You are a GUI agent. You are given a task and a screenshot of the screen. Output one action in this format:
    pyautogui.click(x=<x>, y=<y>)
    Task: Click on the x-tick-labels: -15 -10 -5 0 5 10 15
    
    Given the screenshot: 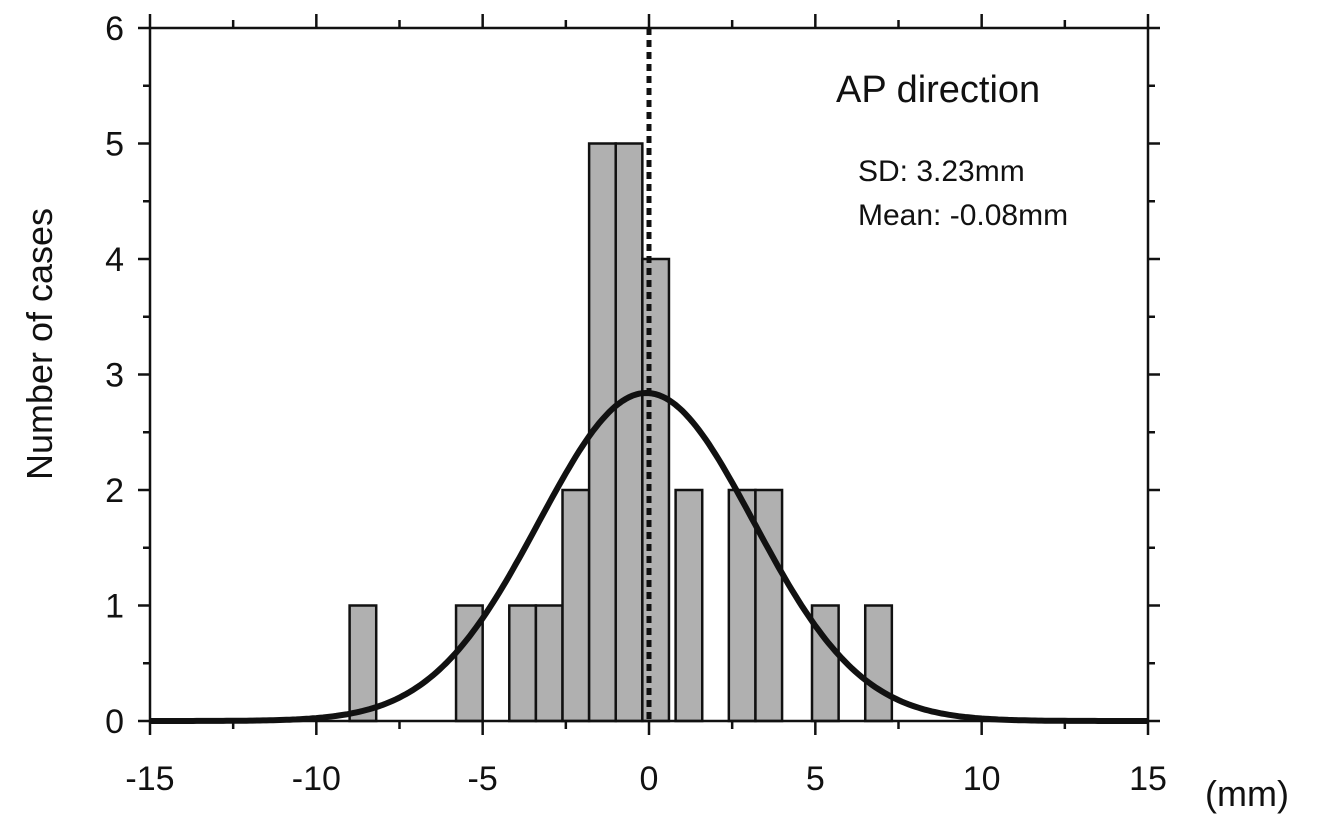 What is the action you would take?
    pyautogui.click(x=645, y=779)
    